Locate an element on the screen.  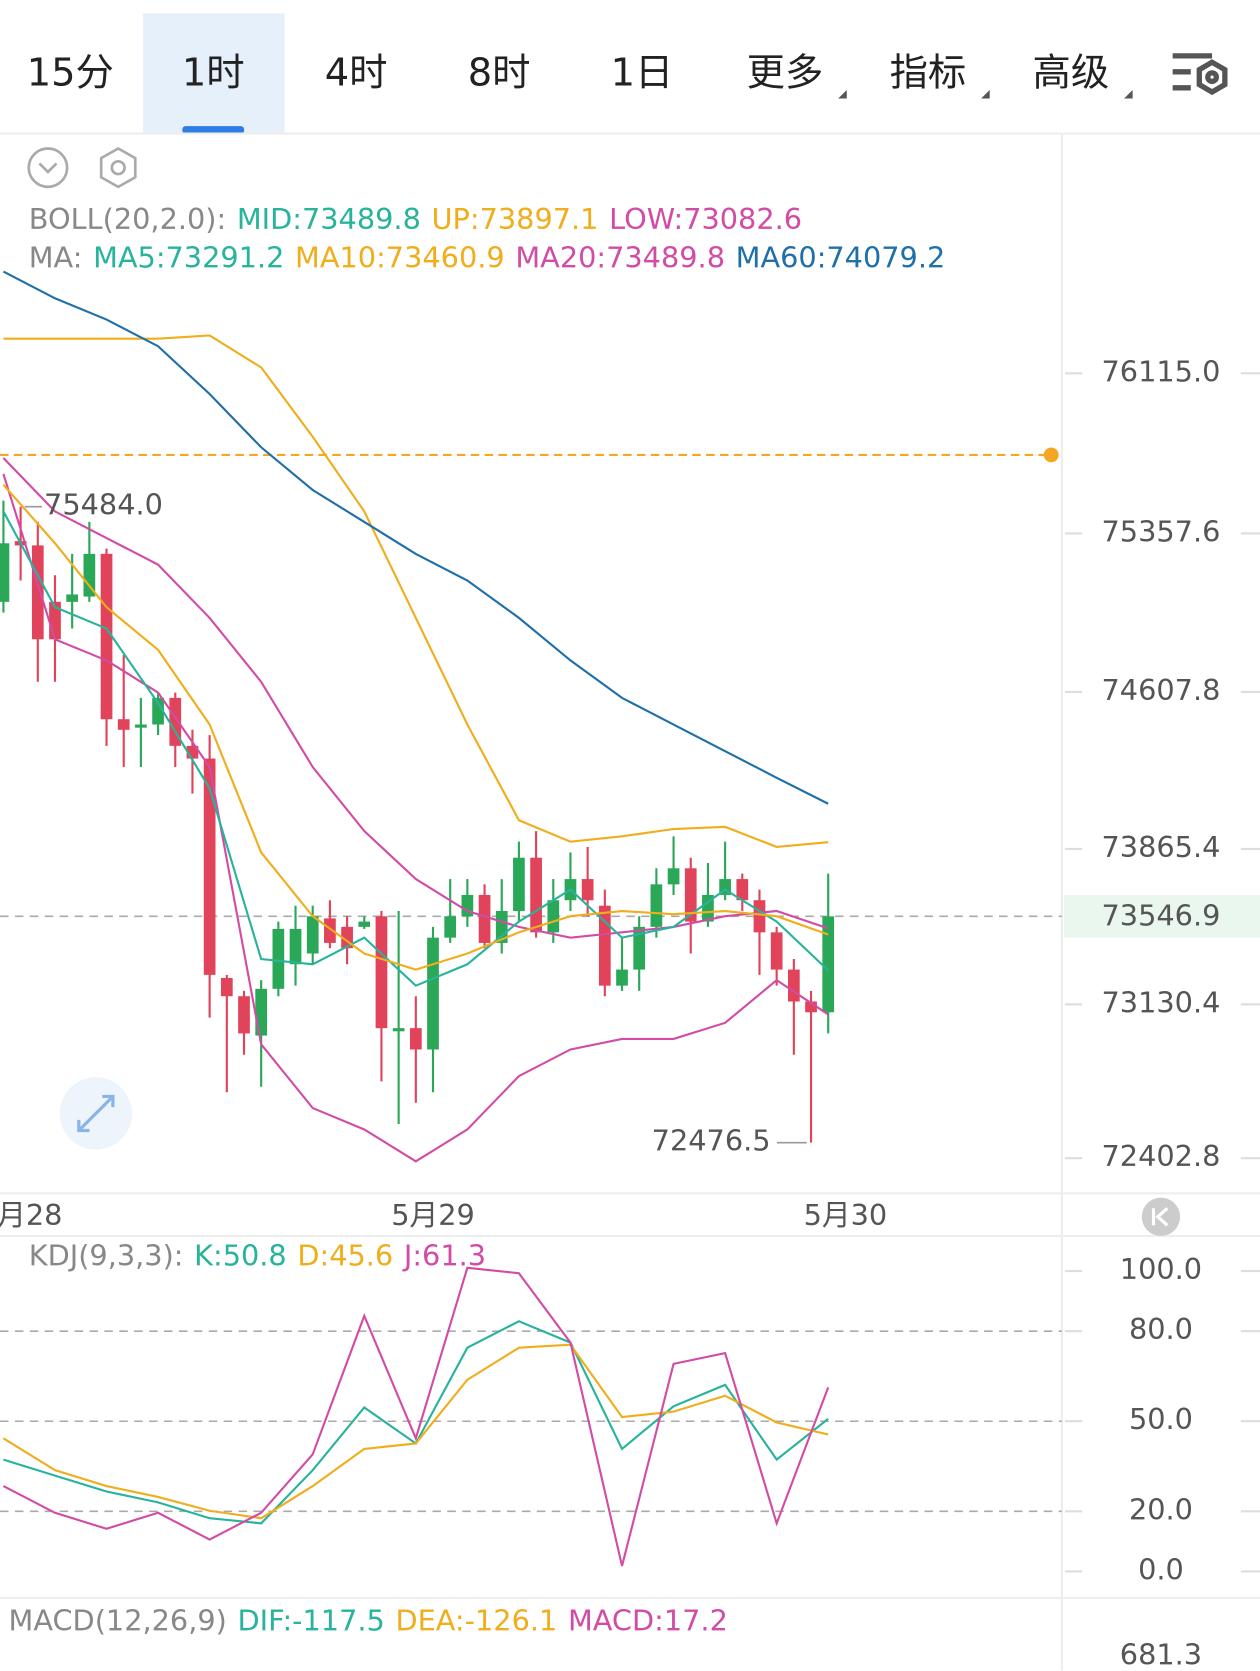
legend-value: -126.1 is located at coordinates (511, 1621).